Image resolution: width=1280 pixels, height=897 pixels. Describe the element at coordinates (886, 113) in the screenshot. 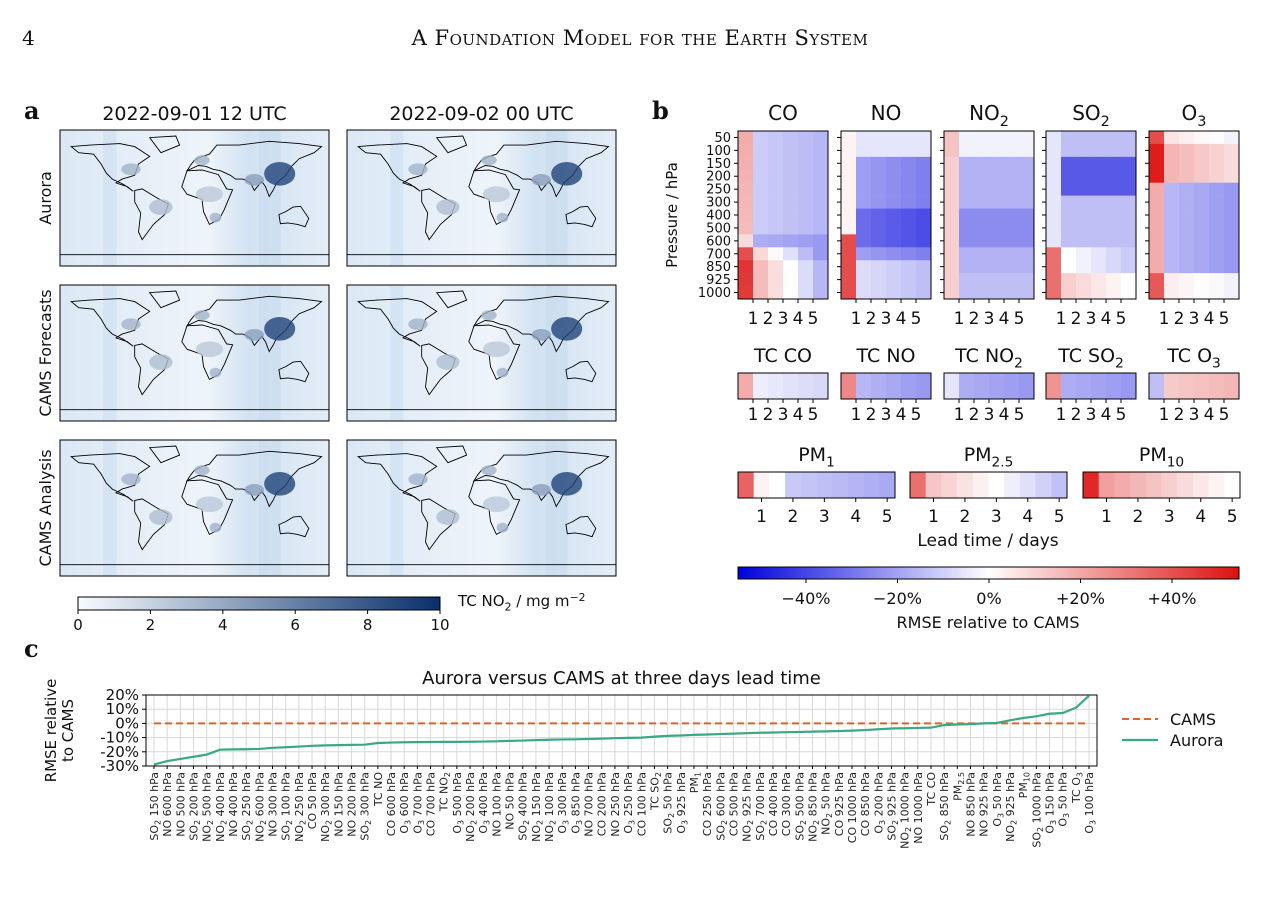

I see `heatmap-title-main: NO` at that location.